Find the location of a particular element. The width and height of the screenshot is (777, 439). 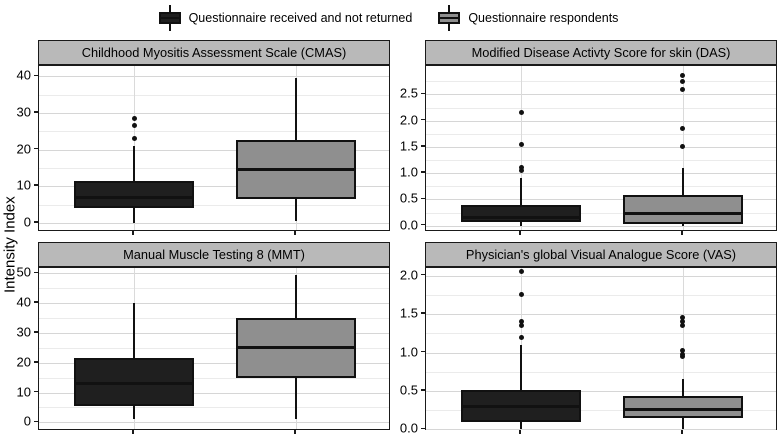

y-tick-label: 0 is located at coordinates (27, 421).